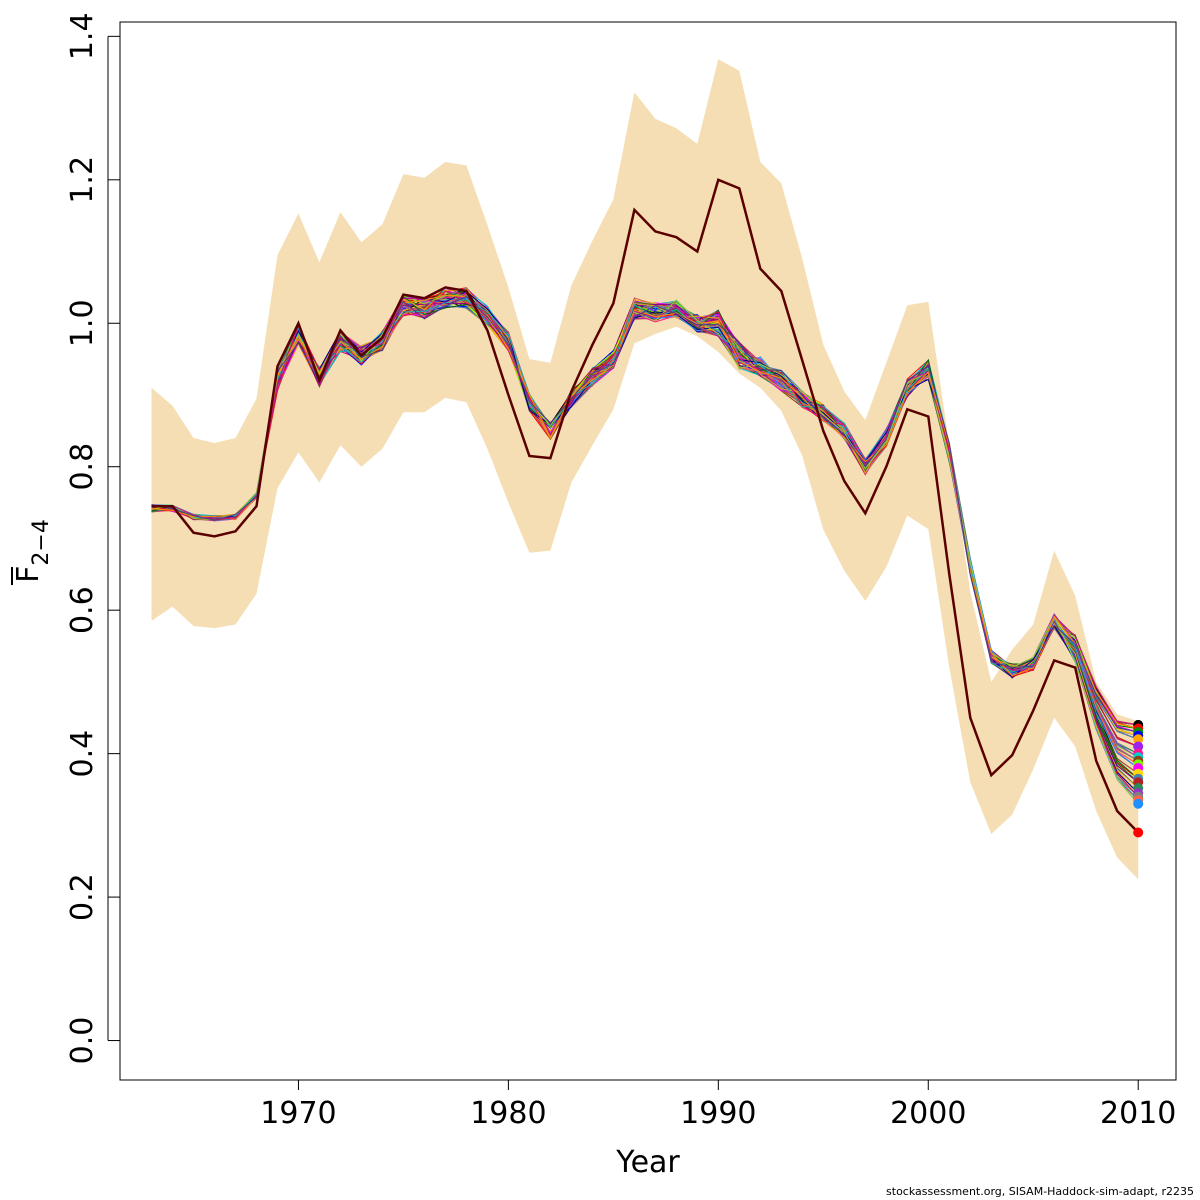 This screenshot has height=1200, width=1200. I want to click on x-axis-title: Year, so click(647, 1162).